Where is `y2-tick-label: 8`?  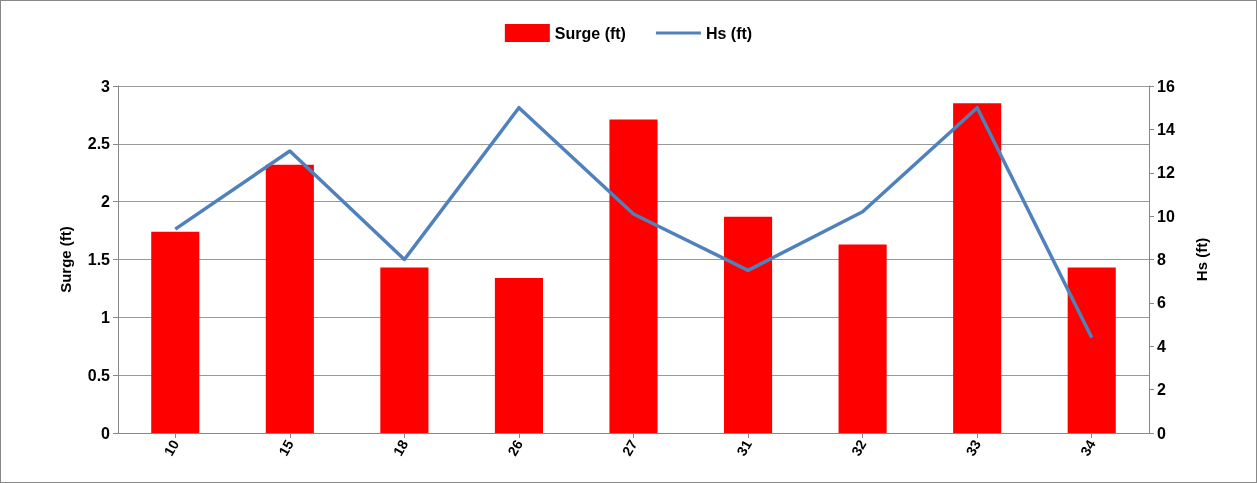
y2-tick-label: 8 is located at coordinates (1161, 259).